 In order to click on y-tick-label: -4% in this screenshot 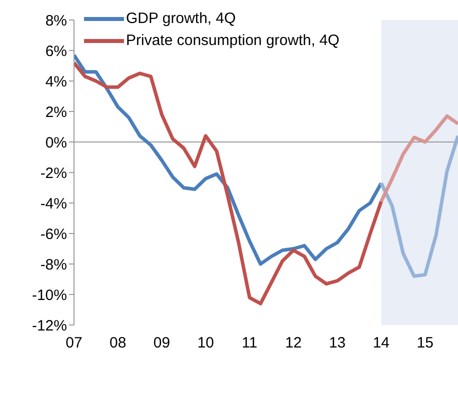, I will do `click(53, 203)`.